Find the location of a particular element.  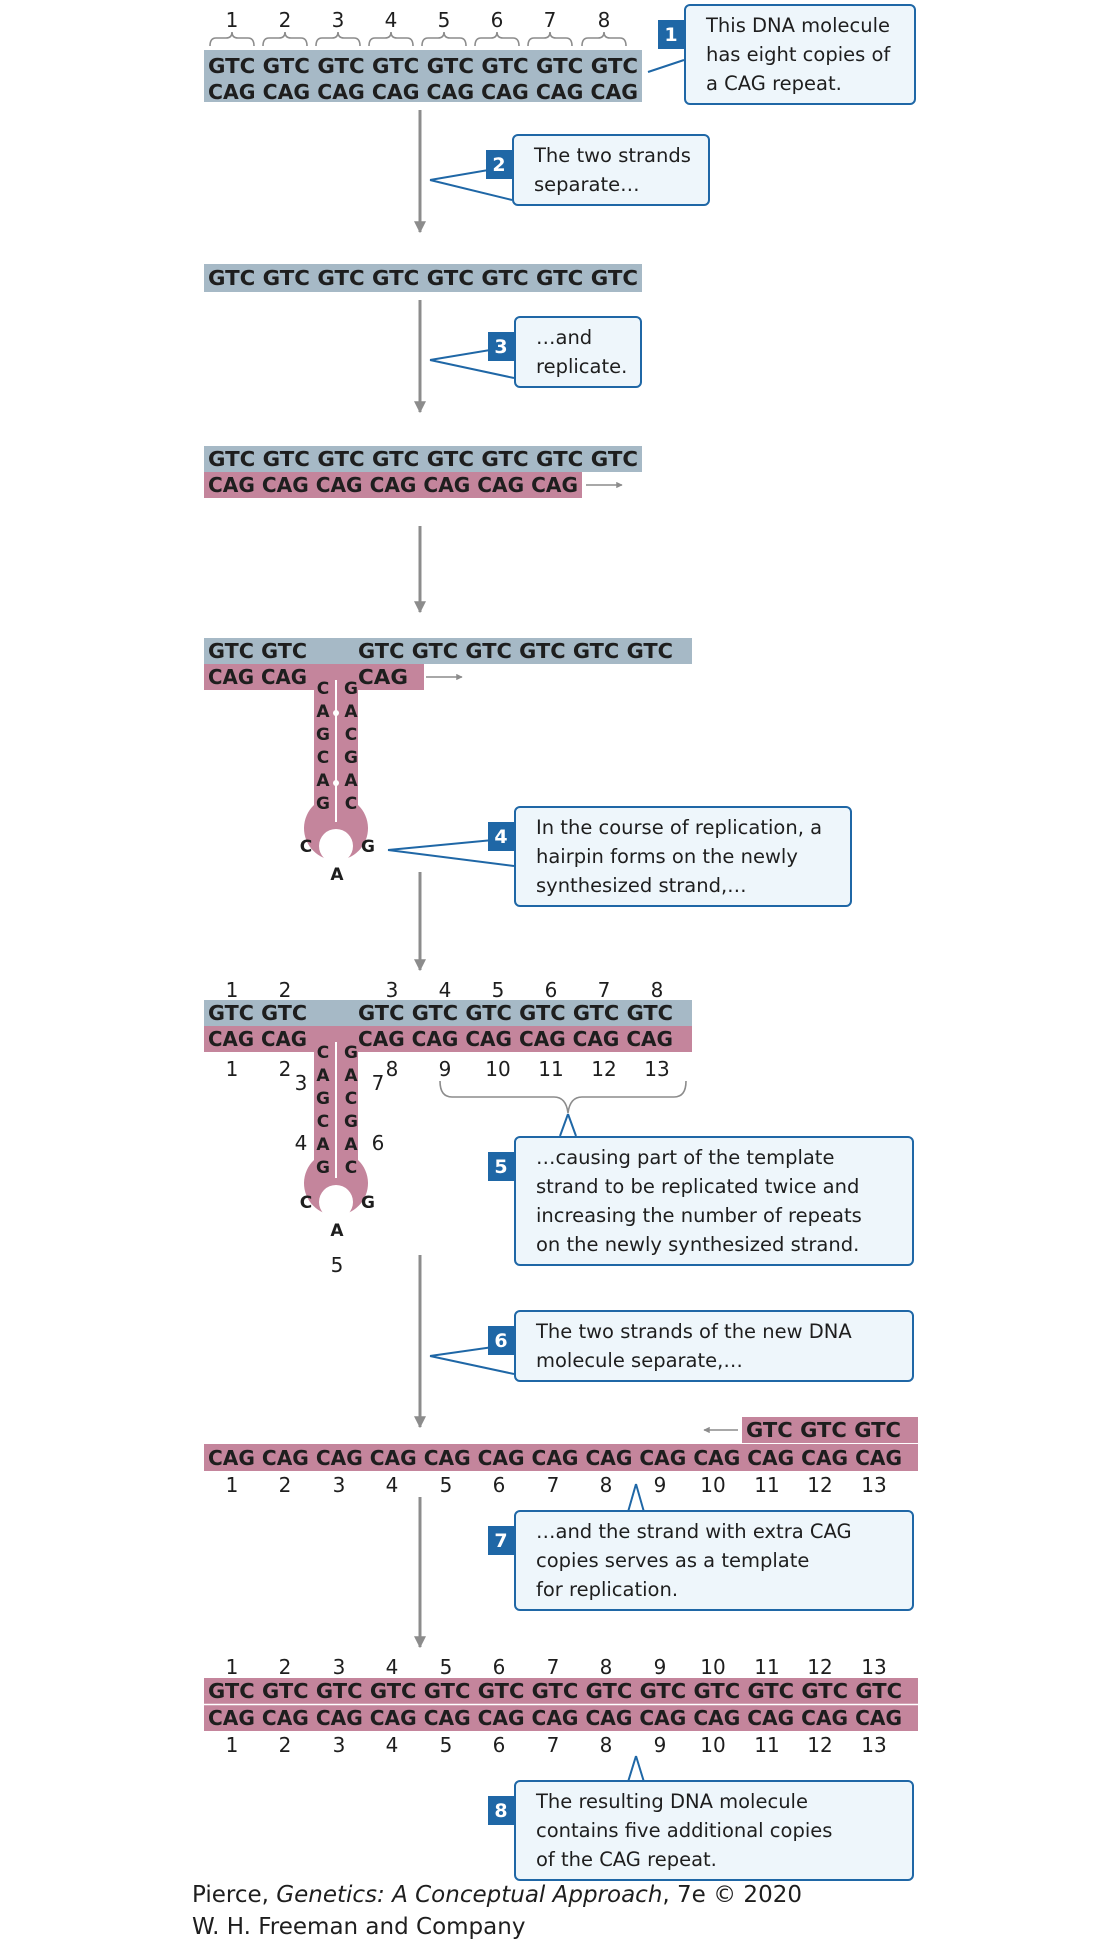

callout-badge-3: 3 is located at coordinates (501, 346).